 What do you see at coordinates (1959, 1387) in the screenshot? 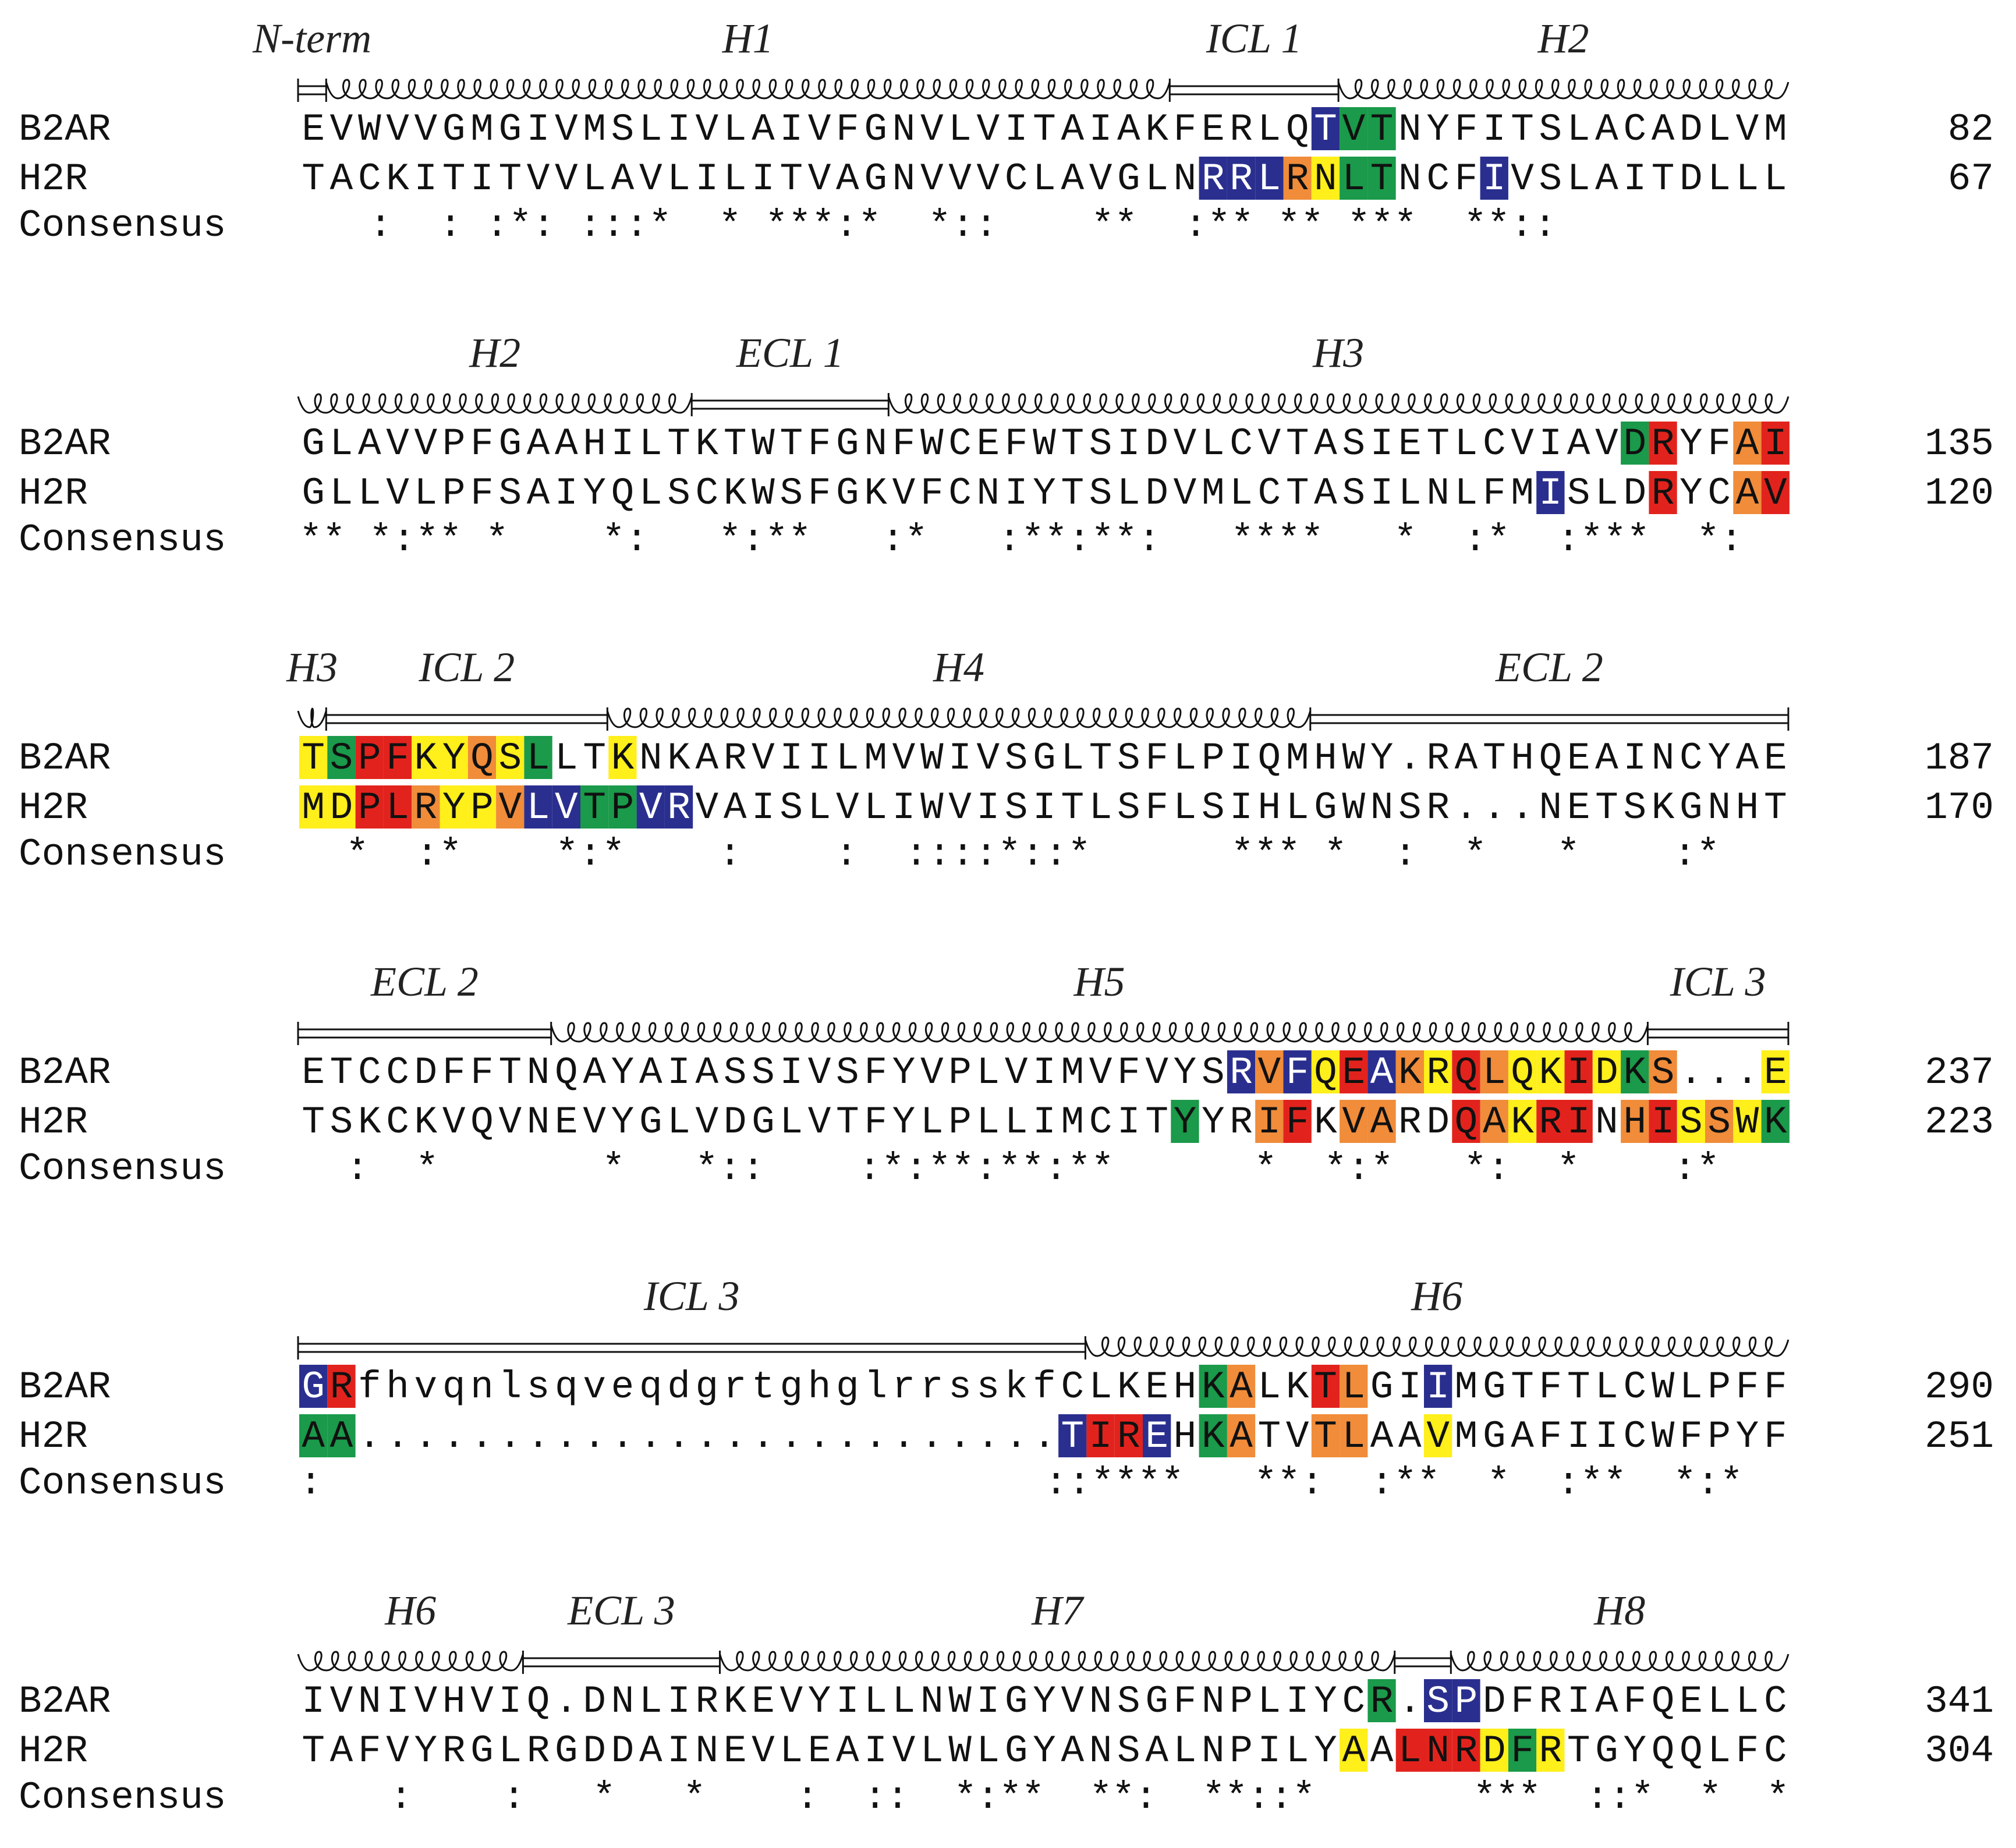
I see `residue-count: 290` at bounding box center [1959, 1387].